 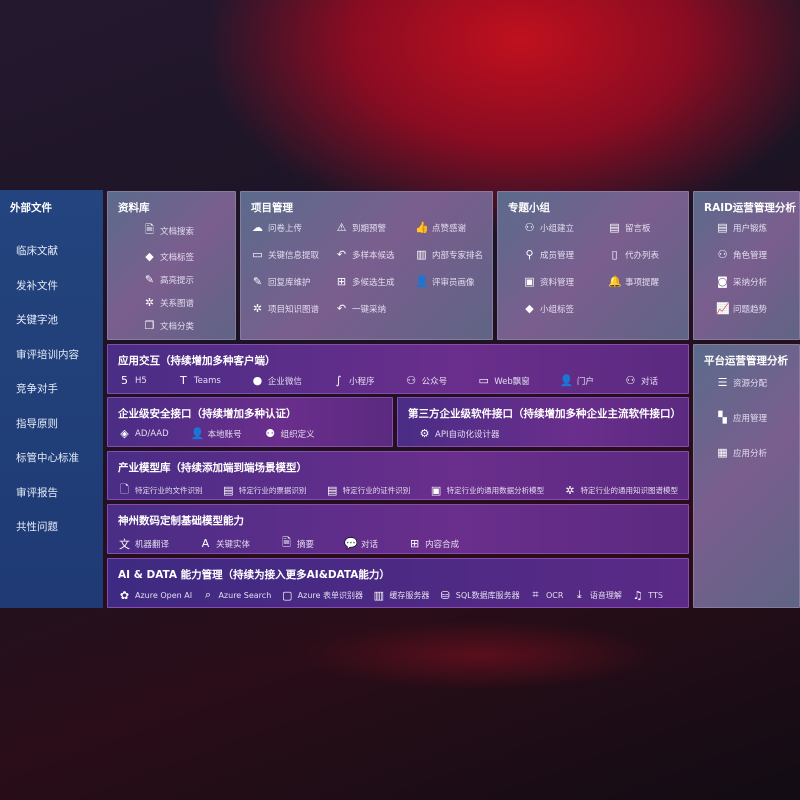 What do you see at coordinates (455, 254) in the screenshot?
I see `item-project: ▥ 内部专家排名` at bounding box center [455, 254].